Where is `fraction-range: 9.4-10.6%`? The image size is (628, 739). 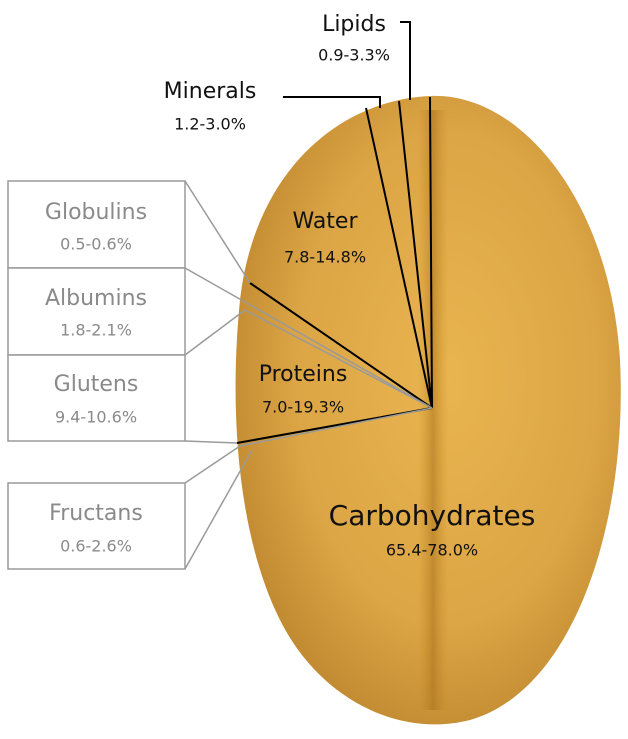 fraction-range: 9.4-10.6% is located at coordinates (96, 417).